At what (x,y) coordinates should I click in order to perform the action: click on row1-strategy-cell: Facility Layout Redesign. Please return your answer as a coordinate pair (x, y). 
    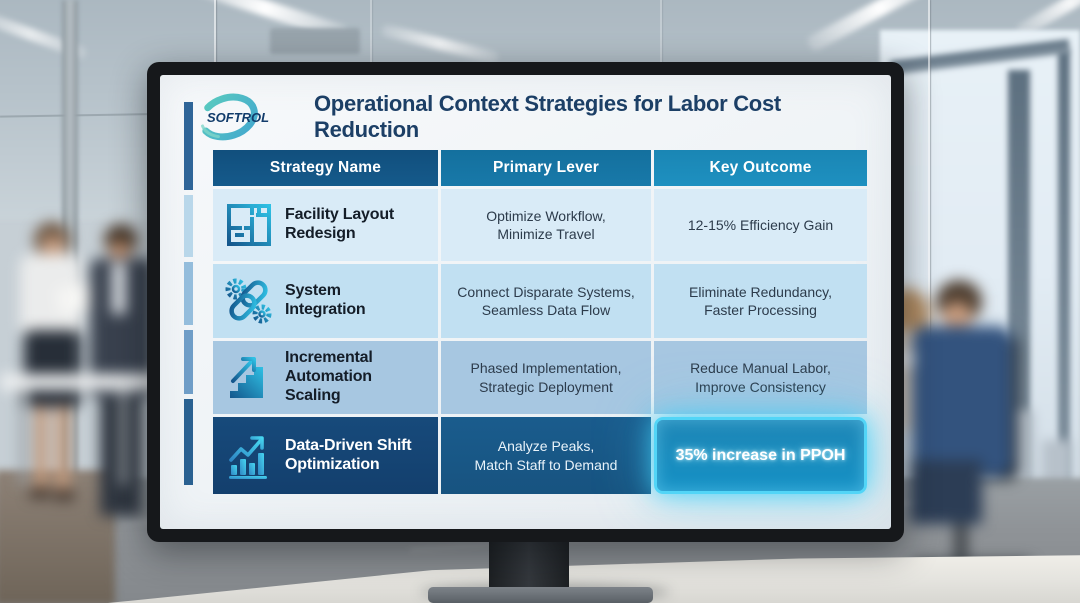
    Looking at the image, I should click on (325, 225).